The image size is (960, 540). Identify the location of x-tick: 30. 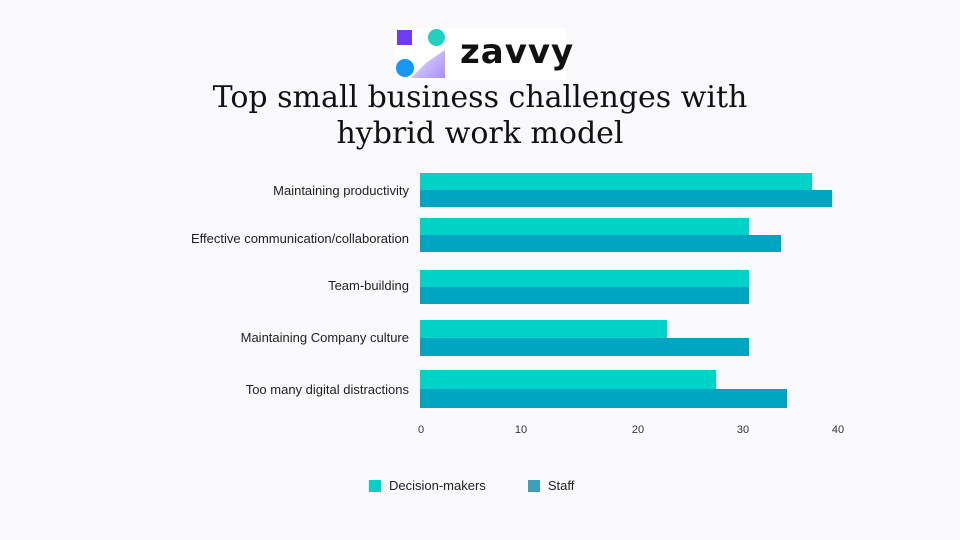
(743, 430).